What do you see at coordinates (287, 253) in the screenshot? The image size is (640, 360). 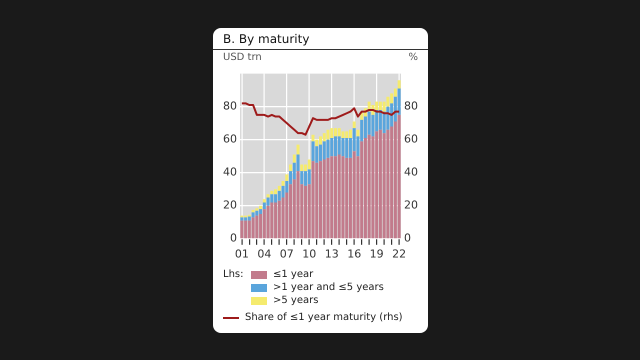 I see `x-tick-label: 07` at bounding box center [287, 253].